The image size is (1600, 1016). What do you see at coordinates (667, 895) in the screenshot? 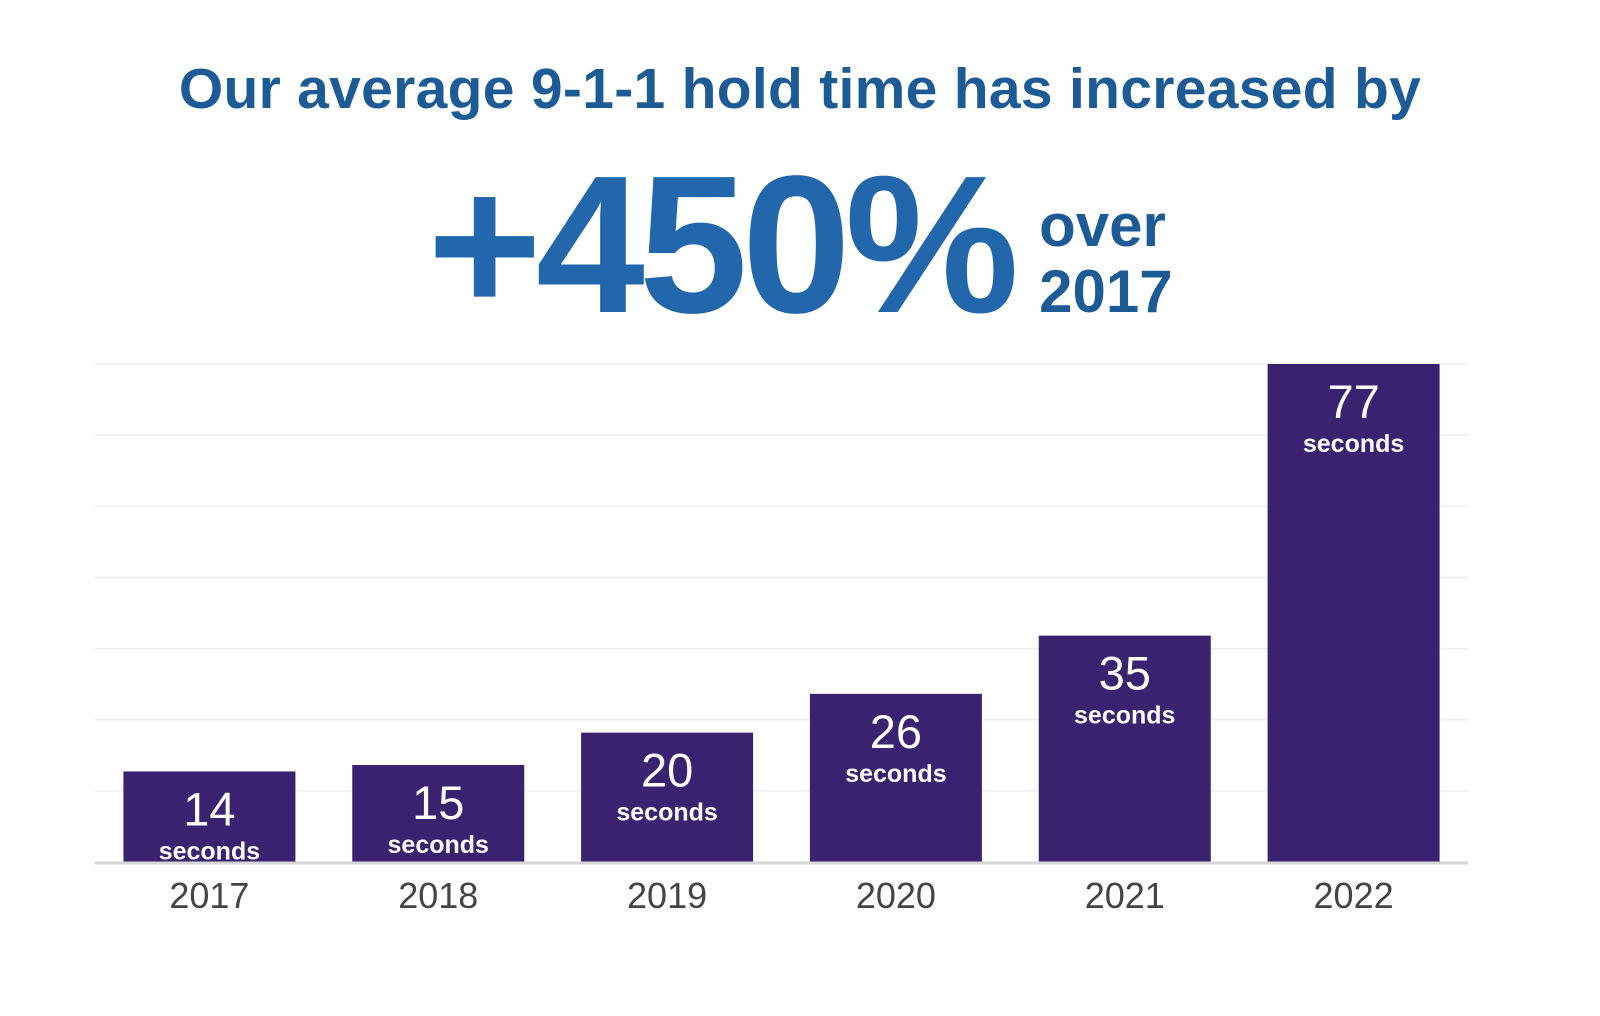
I see `x-tick-label: 2019` at bounding box center [667, 895].